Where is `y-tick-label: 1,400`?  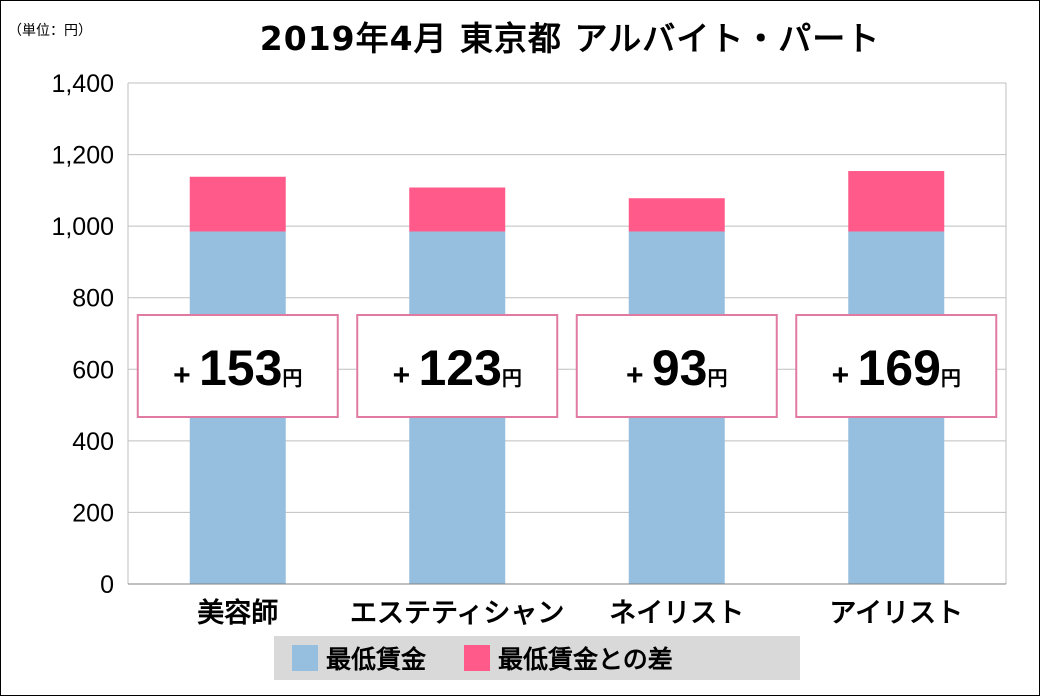
y-tick-label: 1,400 is located at coordinates (82, 84).